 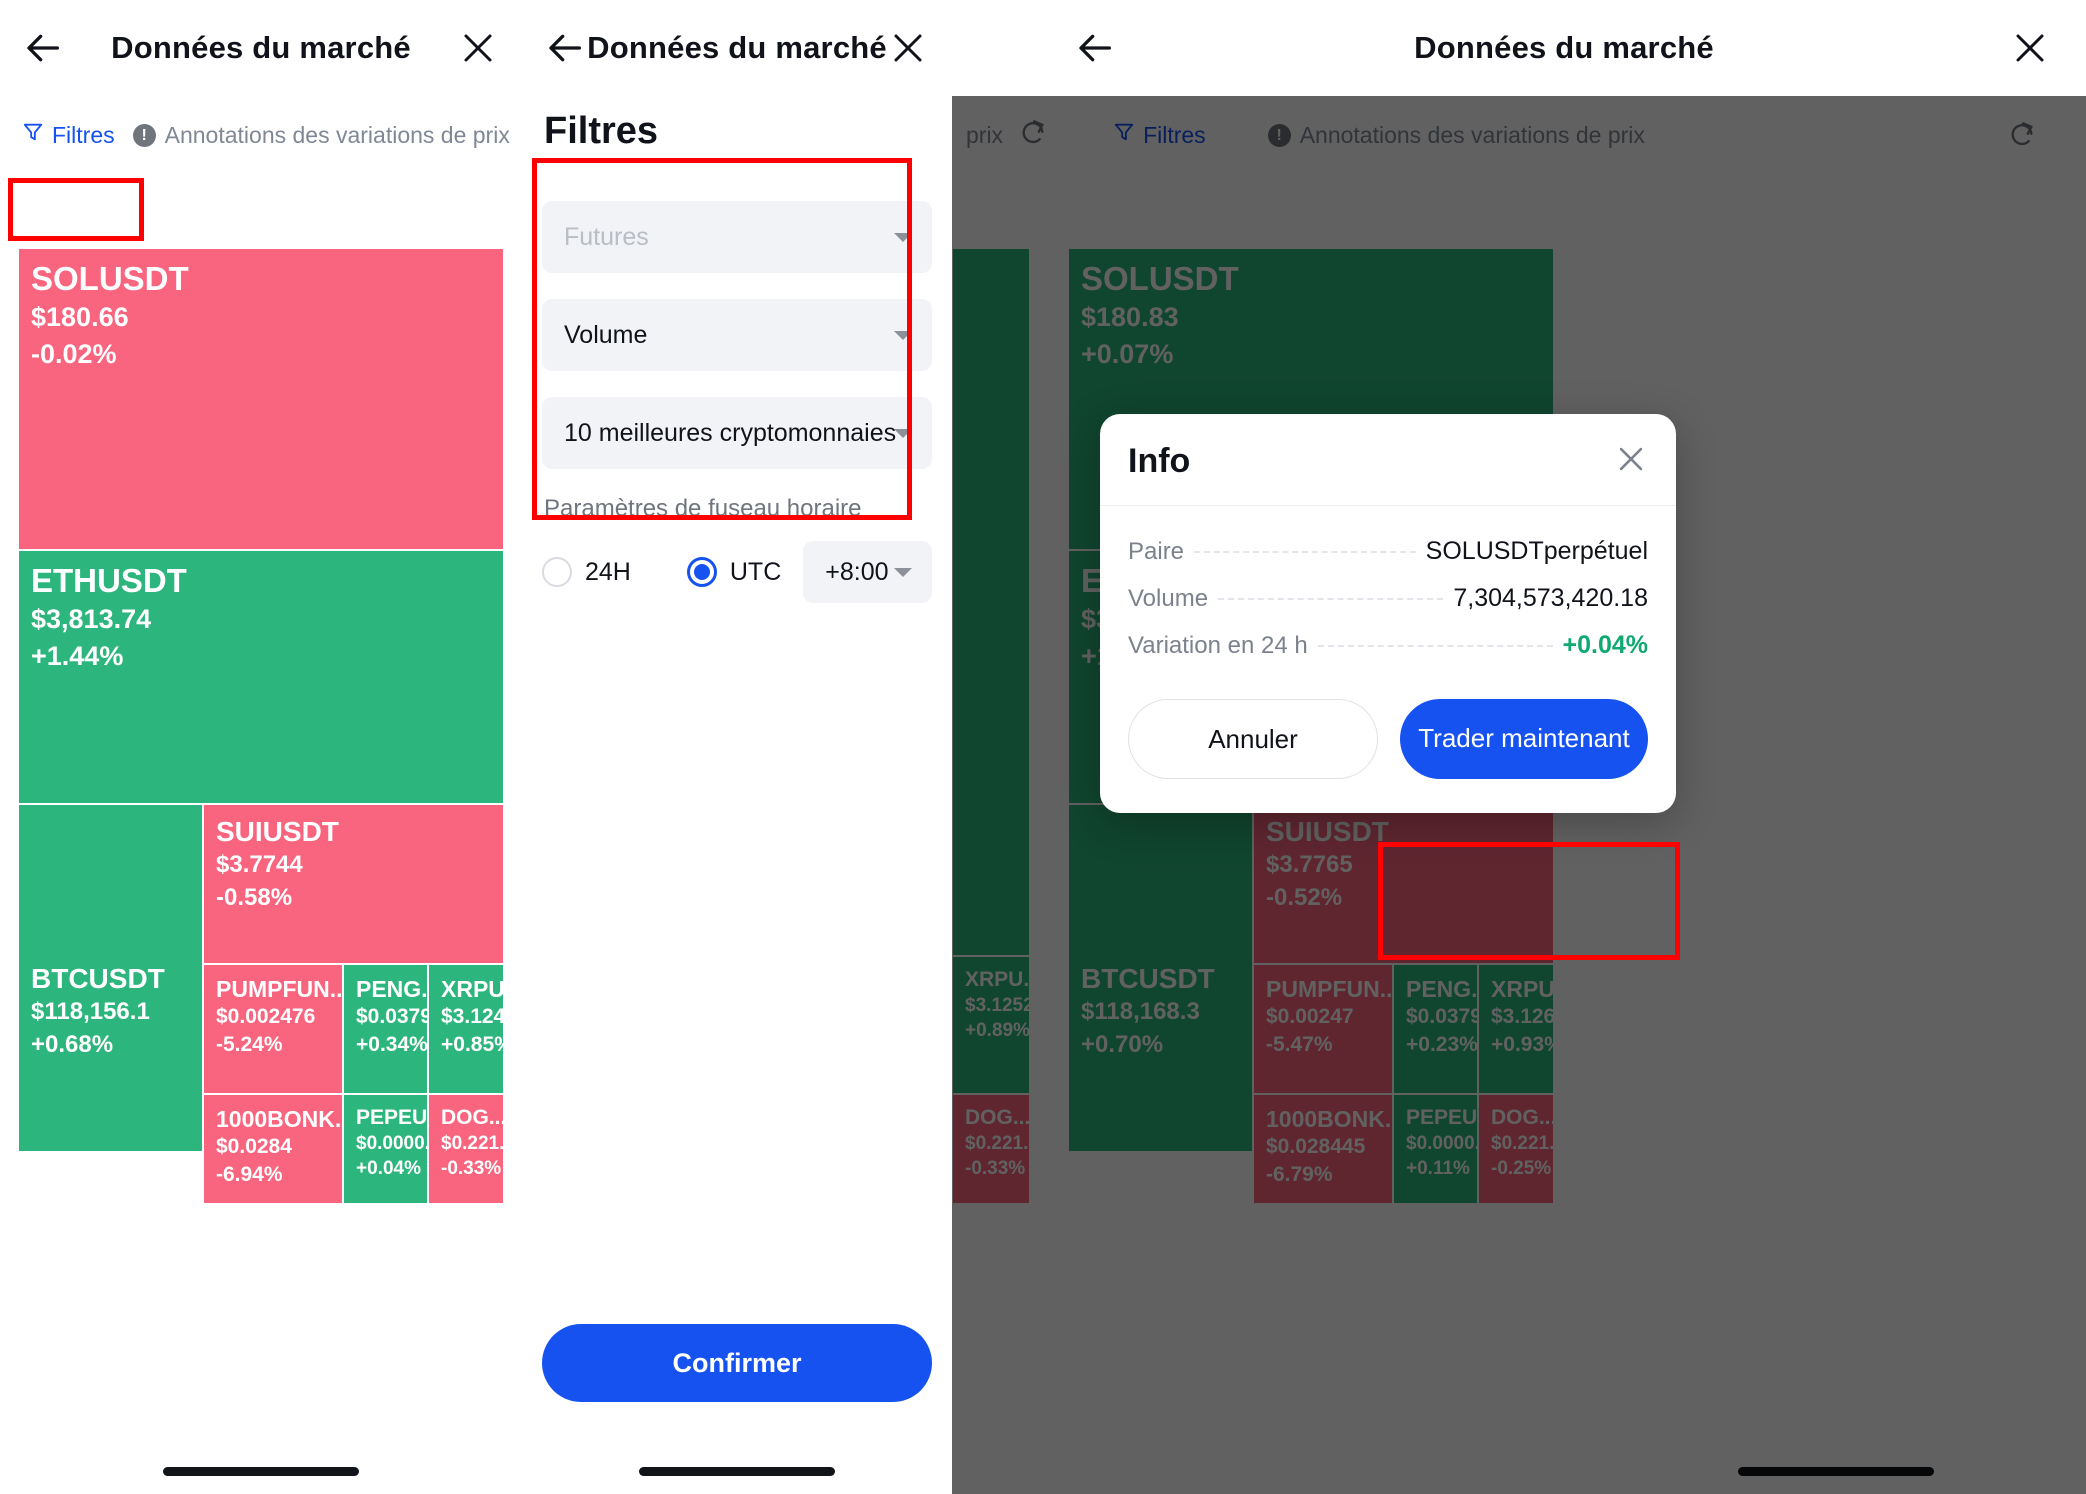 I want to click on treemap-cell: 1000BONK... $0.028445 -6.79%, so click(x=1323, y=1149).